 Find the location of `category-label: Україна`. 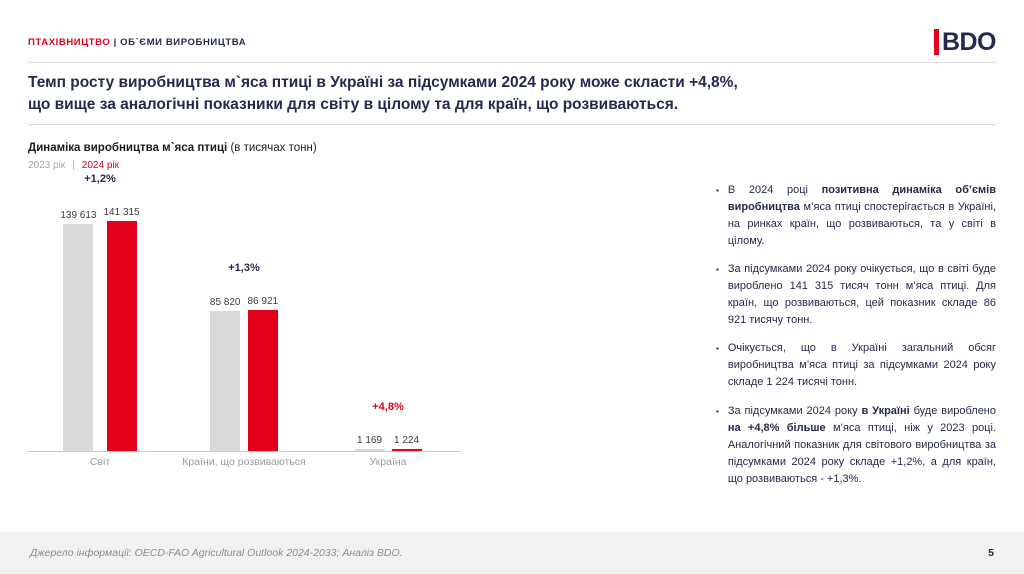

category-label: Україна is located at coordinates (388, 462).